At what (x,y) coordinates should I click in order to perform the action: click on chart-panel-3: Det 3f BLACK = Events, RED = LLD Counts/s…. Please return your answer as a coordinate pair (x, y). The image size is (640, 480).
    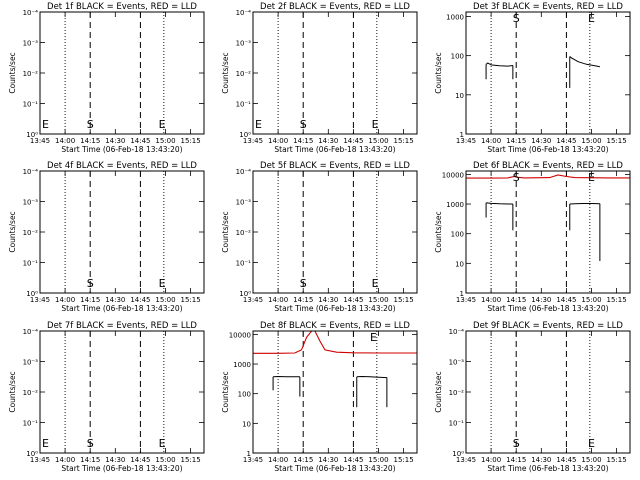
    Looking at the image, I should click on (532, 78).